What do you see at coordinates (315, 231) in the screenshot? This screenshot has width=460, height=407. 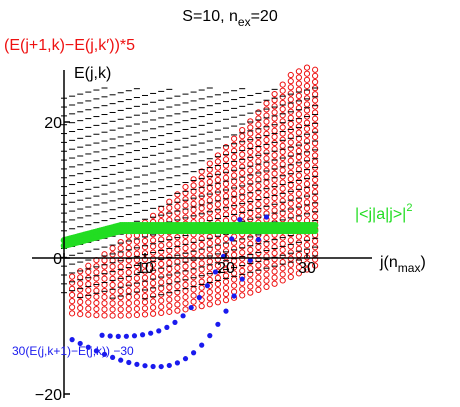 I see `green-data-point` at bounding box center [315, 231].